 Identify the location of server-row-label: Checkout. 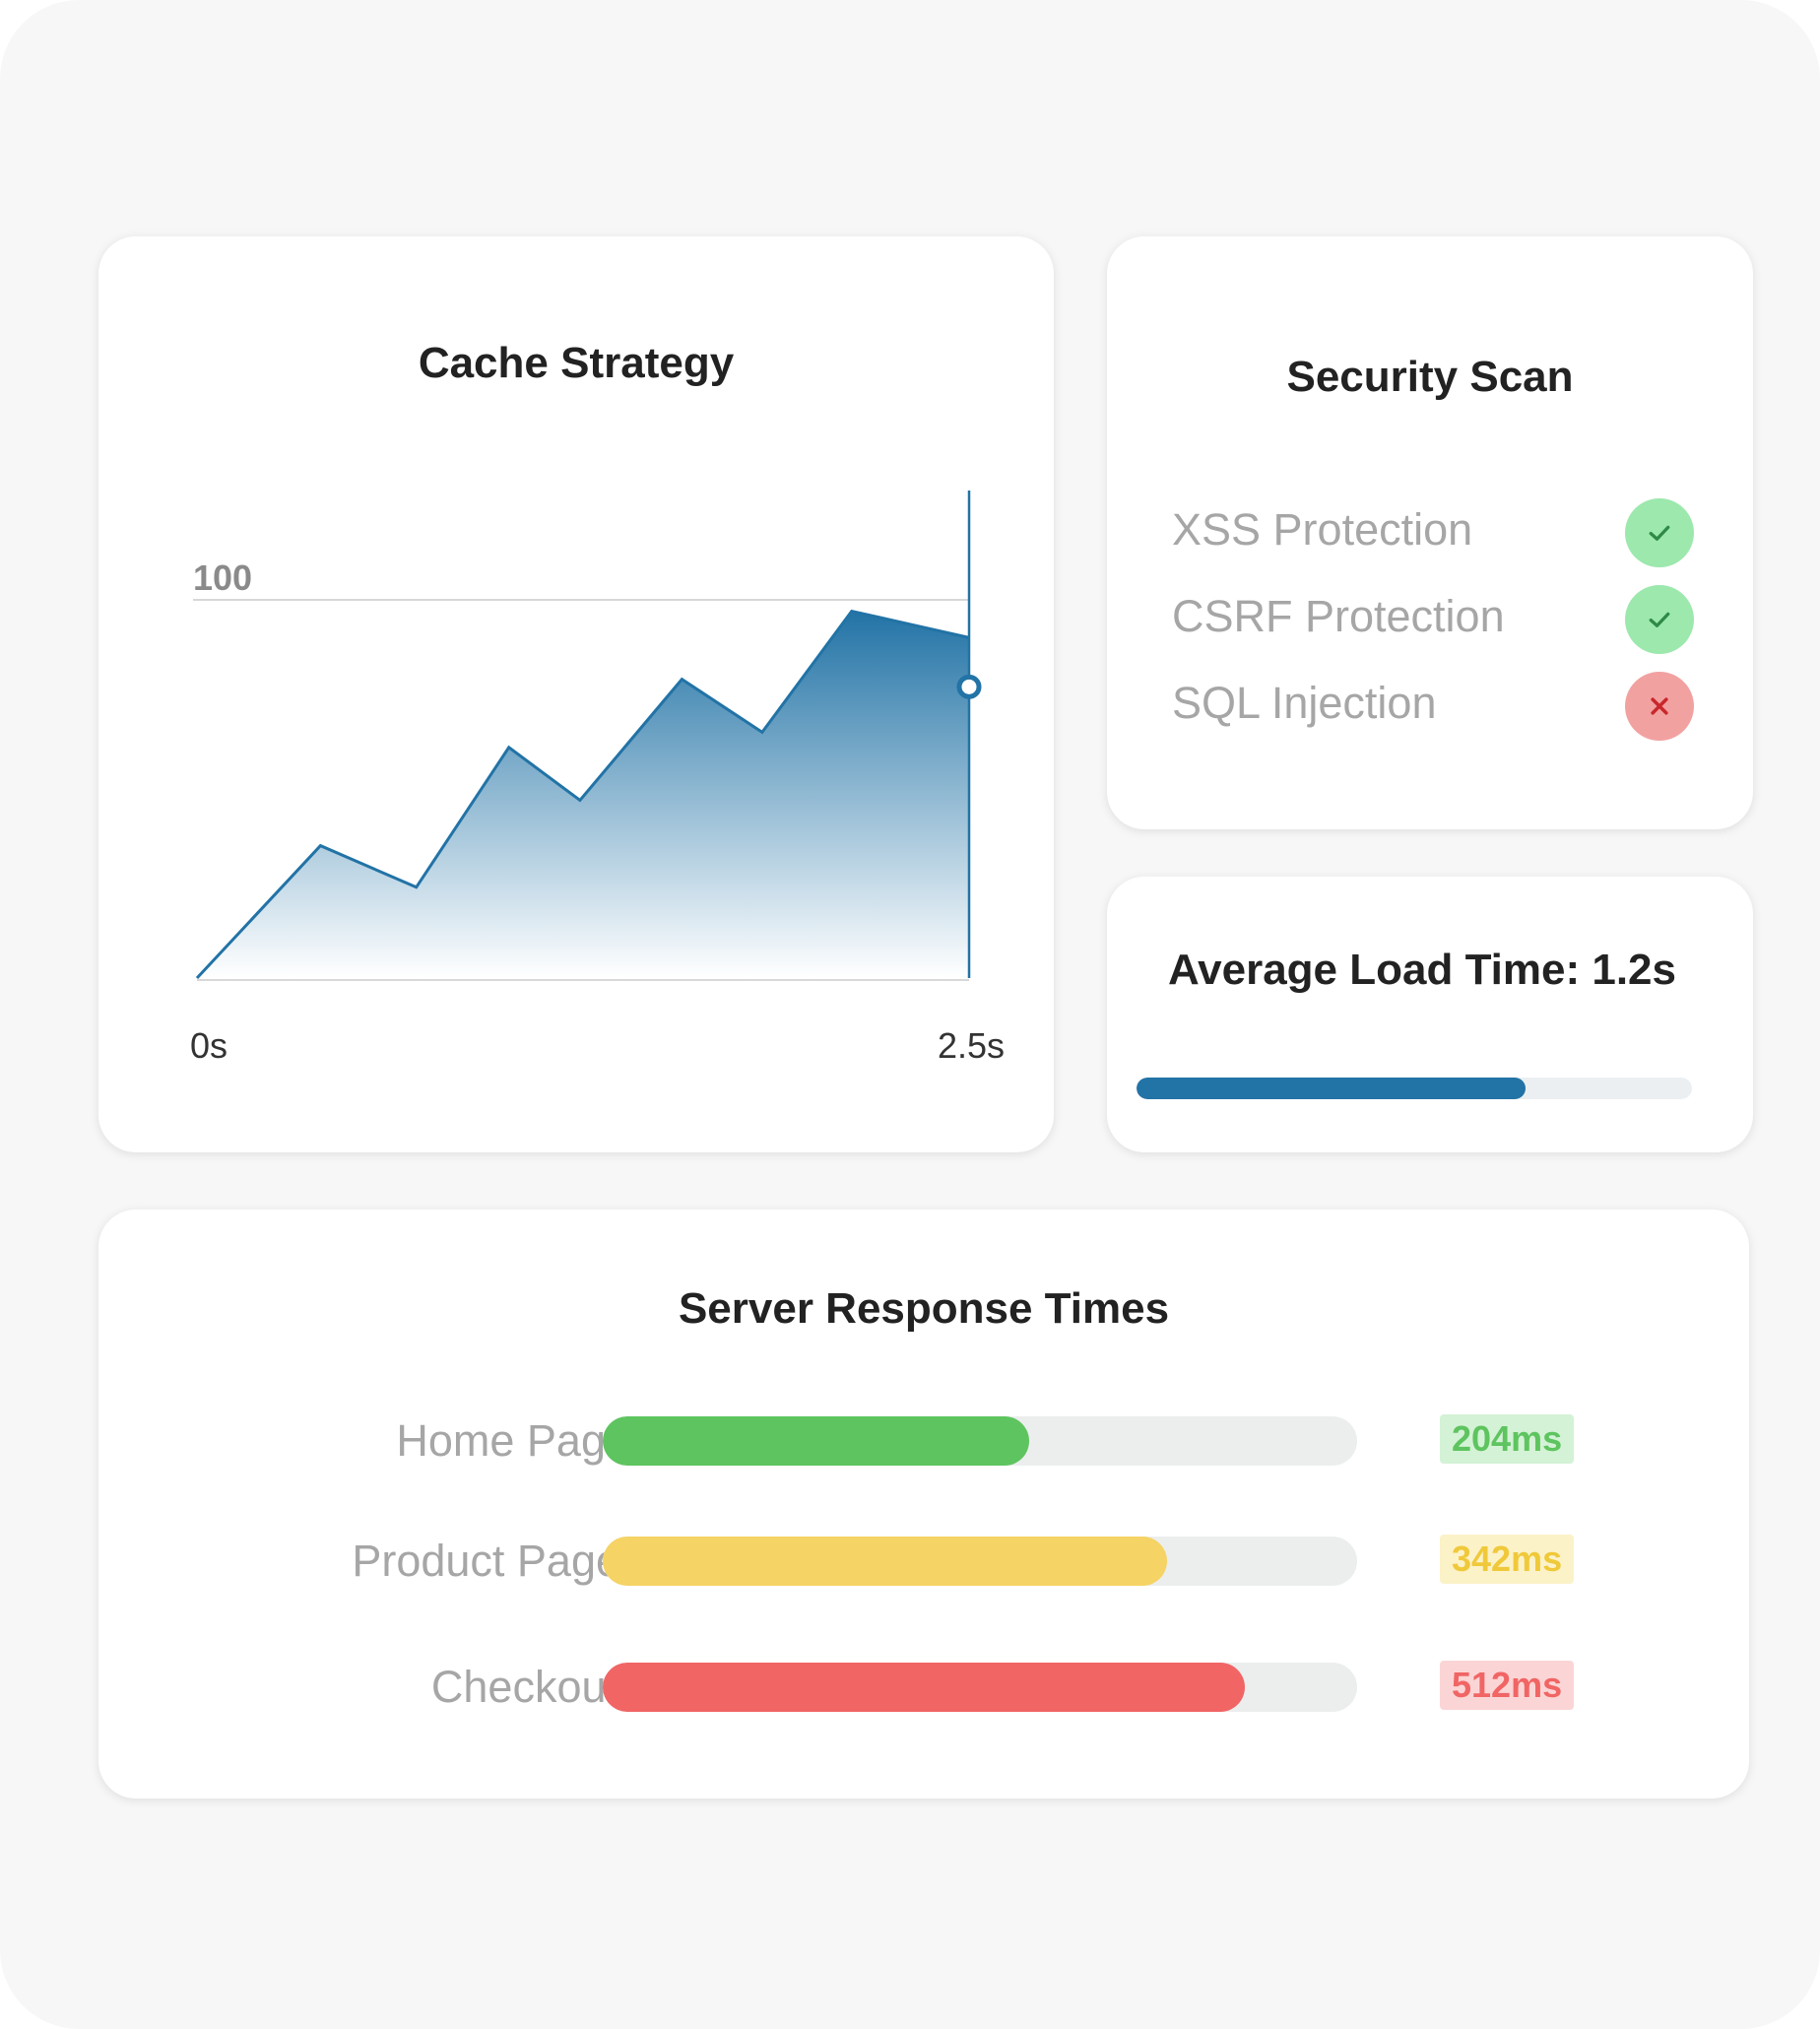
(524, 1687).